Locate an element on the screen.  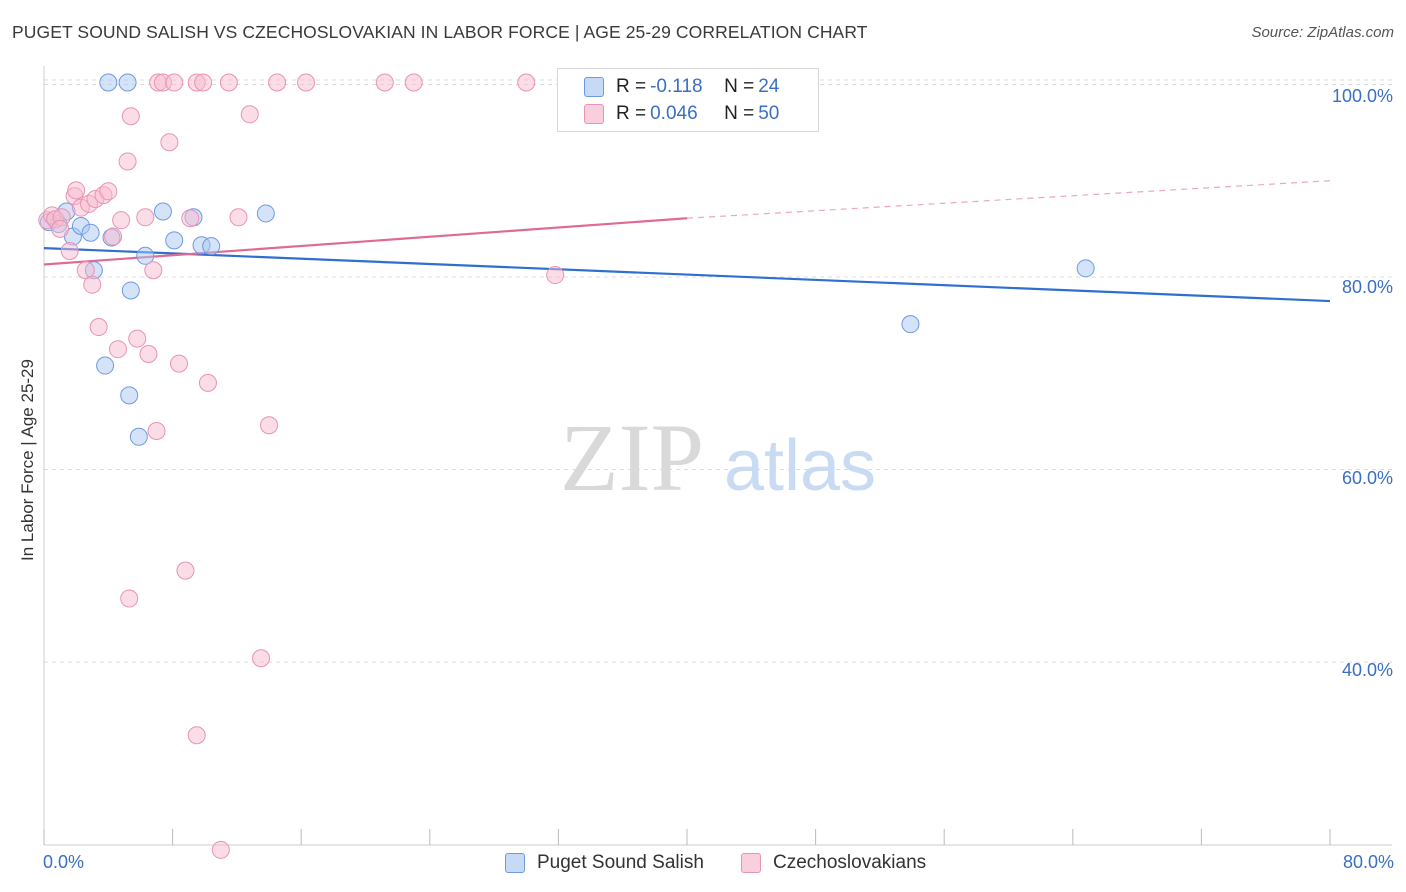
x-tick-label-min: 0.0% is located at coordinates (64, 862).